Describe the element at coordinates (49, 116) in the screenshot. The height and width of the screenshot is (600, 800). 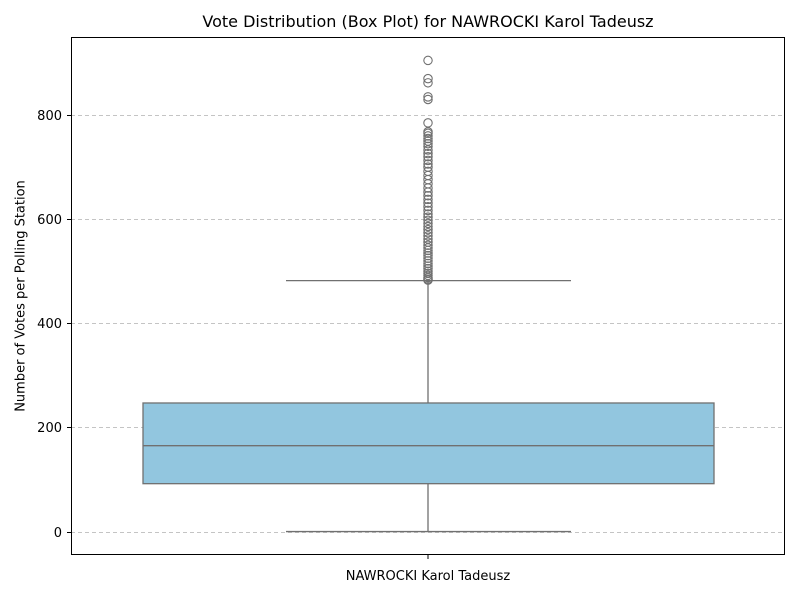
I see `y-tick-label: 800` at that location.